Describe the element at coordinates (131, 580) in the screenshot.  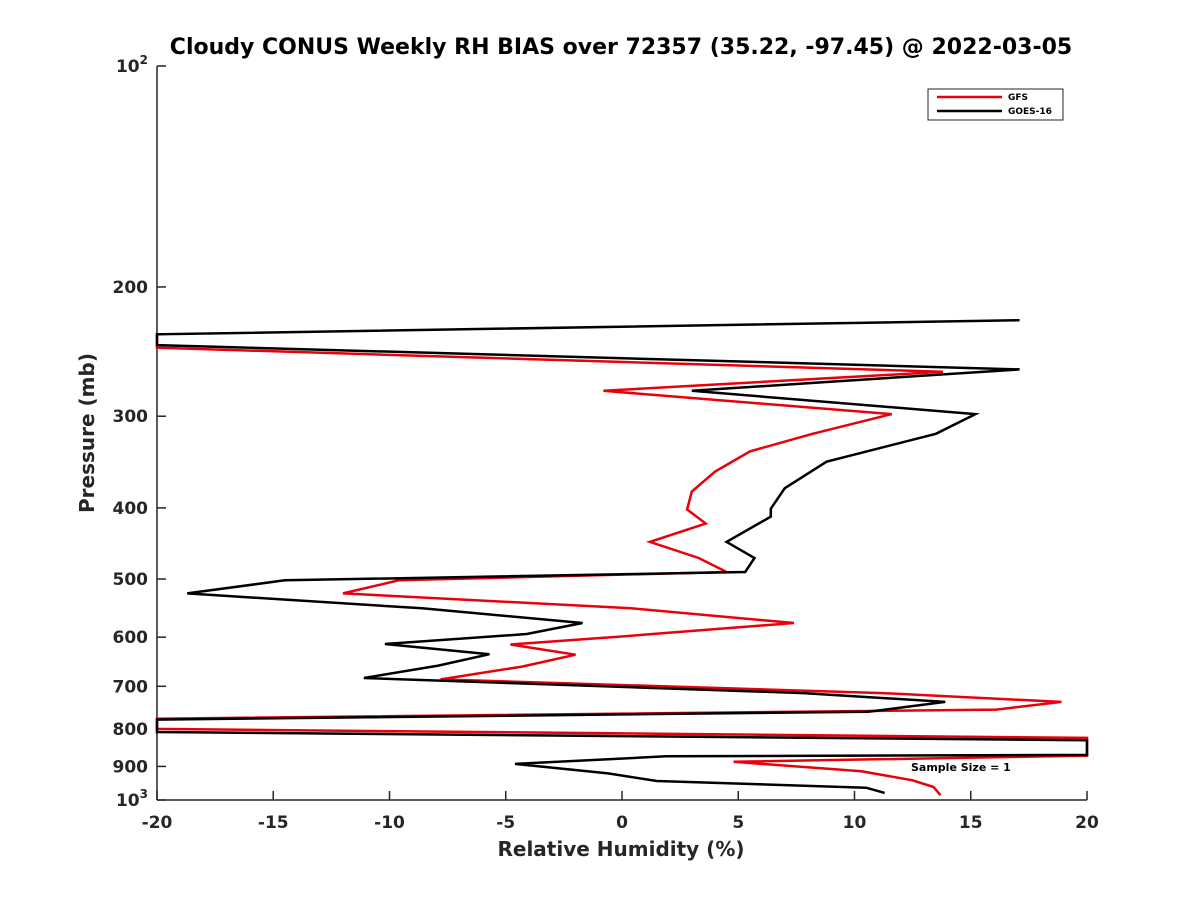
I see `y-tick-label: 500` at that location.